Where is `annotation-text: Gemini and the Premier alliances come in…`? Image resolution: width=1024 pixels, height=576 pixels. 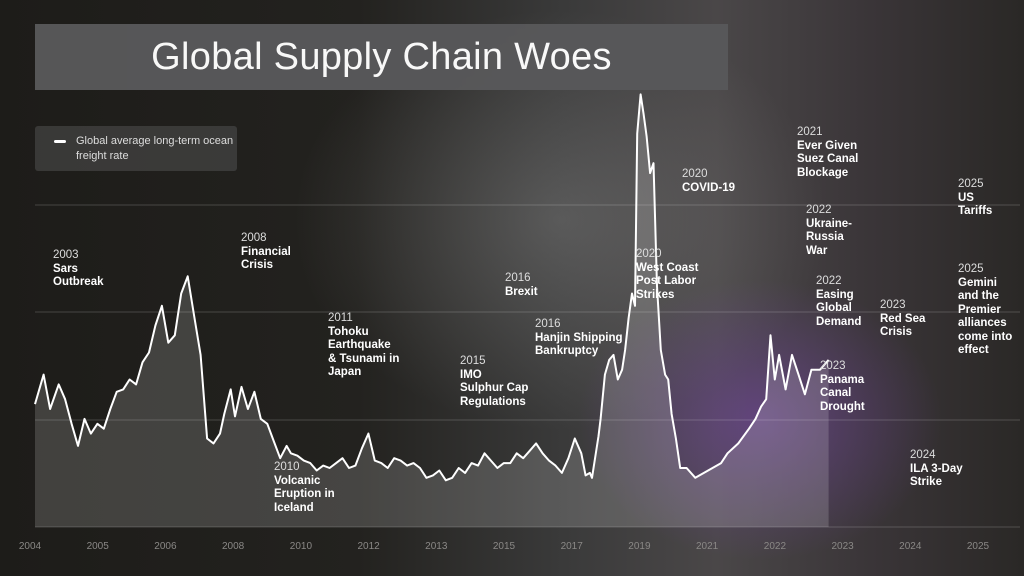
annotation-text: Gemini and the Premier alliances come in… is located at coordinates (985, 316).